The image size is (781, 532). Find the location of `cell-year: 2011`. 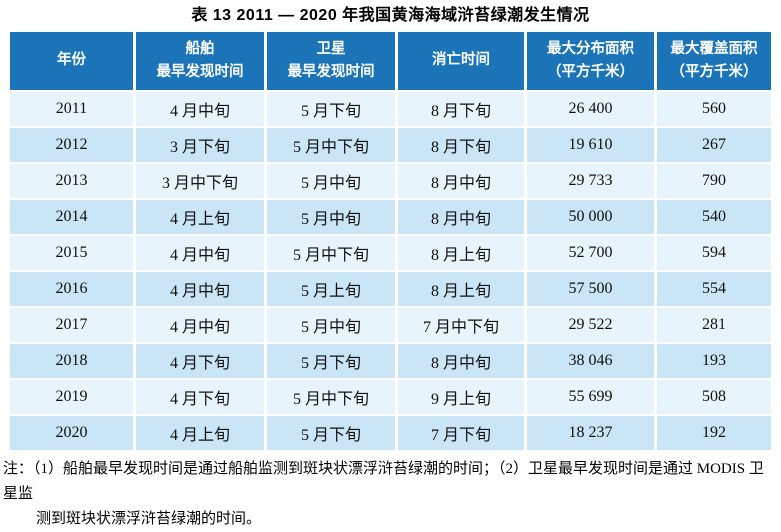

cell-year: 2011 is located at coordinates (71, 109).